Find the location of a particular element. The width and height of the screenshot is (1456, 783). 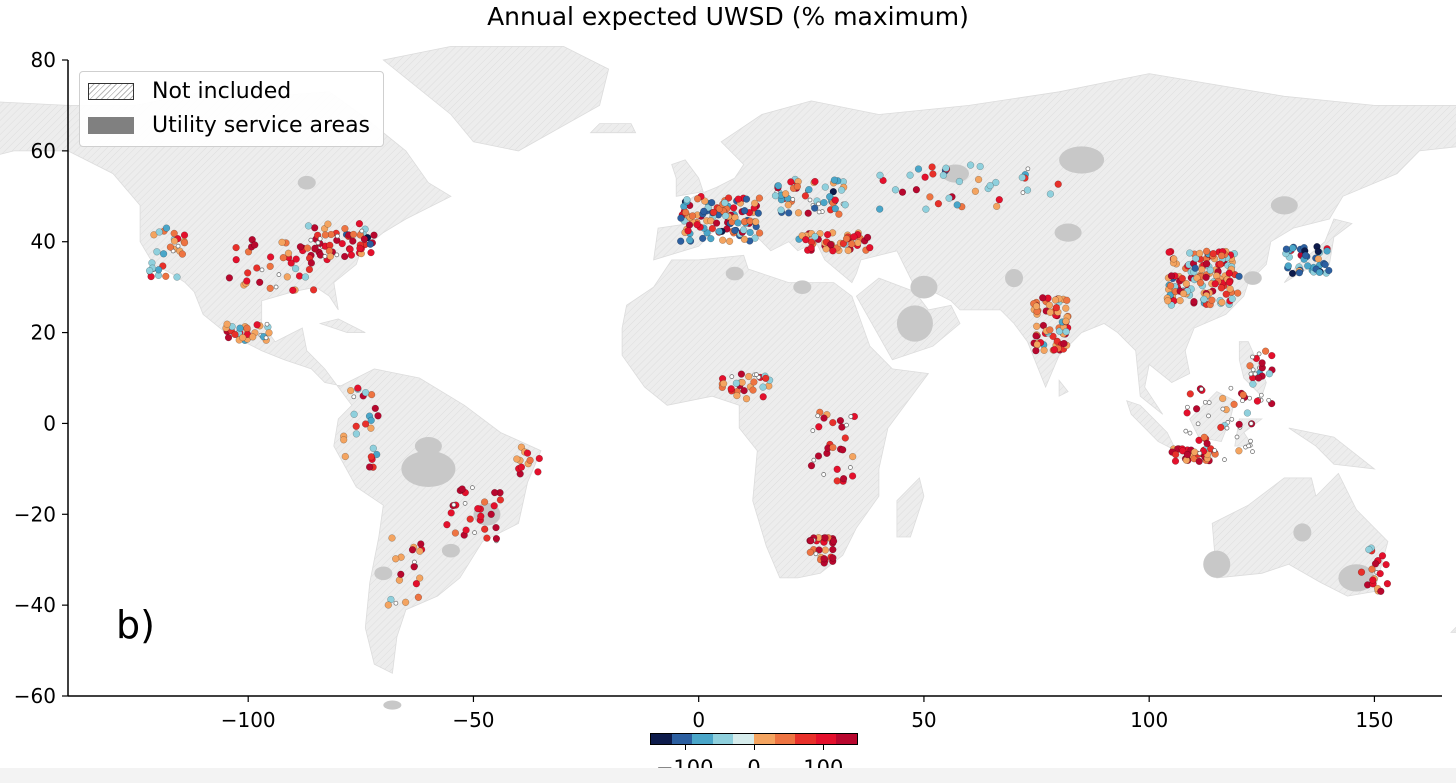

legend-item-not-included: Not included is located at coordinates (189, 91).